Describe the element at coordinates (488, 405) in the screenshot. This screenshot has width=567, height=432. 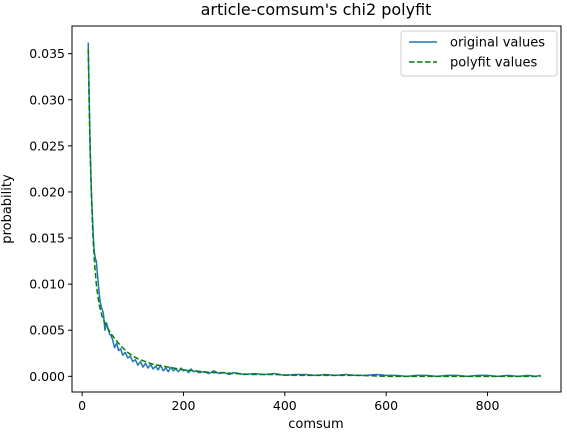
I see `x-tick-label: 800` at that location.